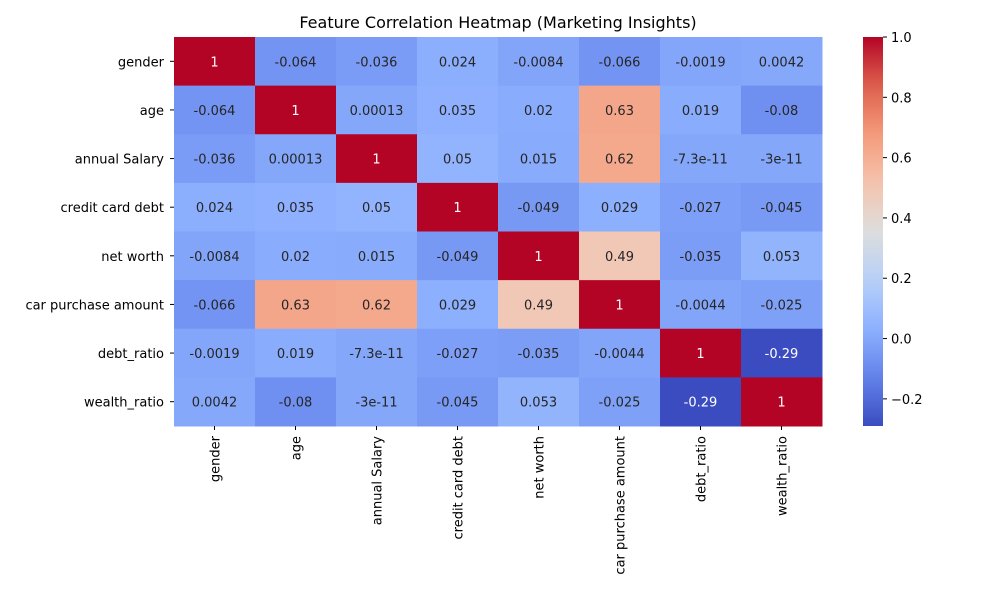  Describe the element at coordinates (540, 467) in the screenshot. I see `x-tick-label: net worth` at that location.